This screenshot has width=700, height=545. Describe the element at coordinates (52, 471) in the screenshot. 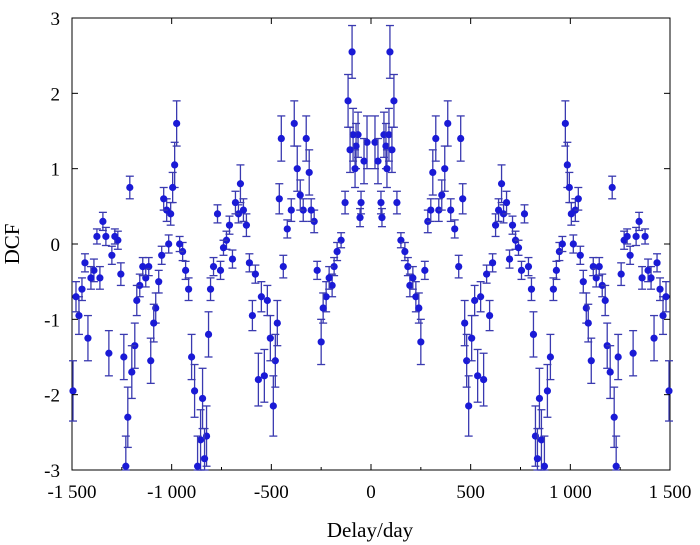

I see `y-tick-label: -3` at that location.